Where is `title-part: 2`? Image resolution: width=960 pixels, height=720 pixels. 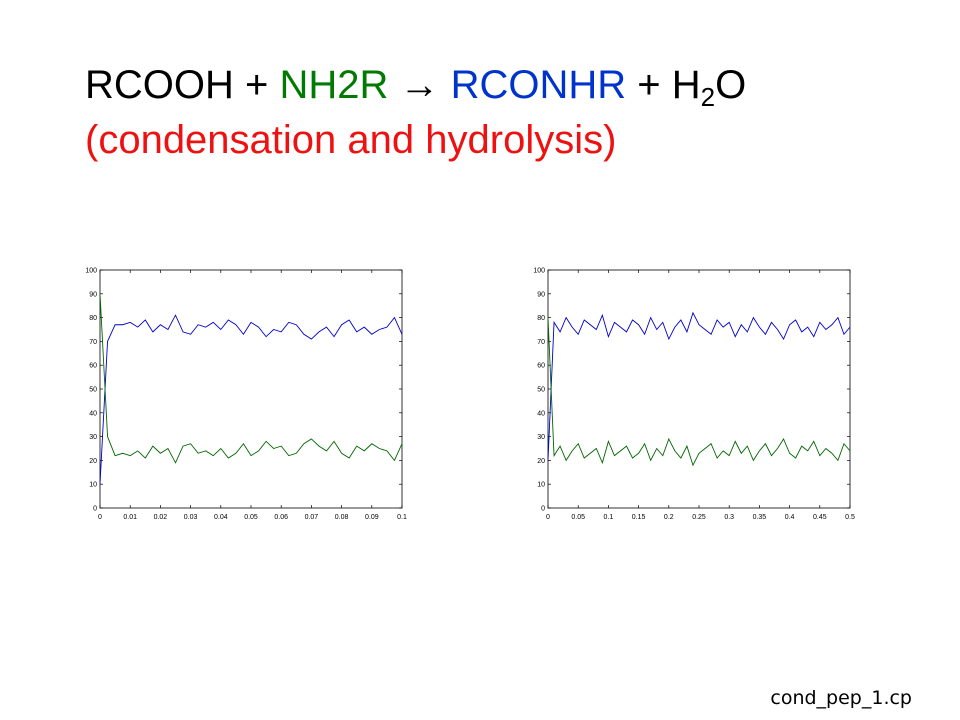 title-part: 2 is located at coordinates (708, 97).